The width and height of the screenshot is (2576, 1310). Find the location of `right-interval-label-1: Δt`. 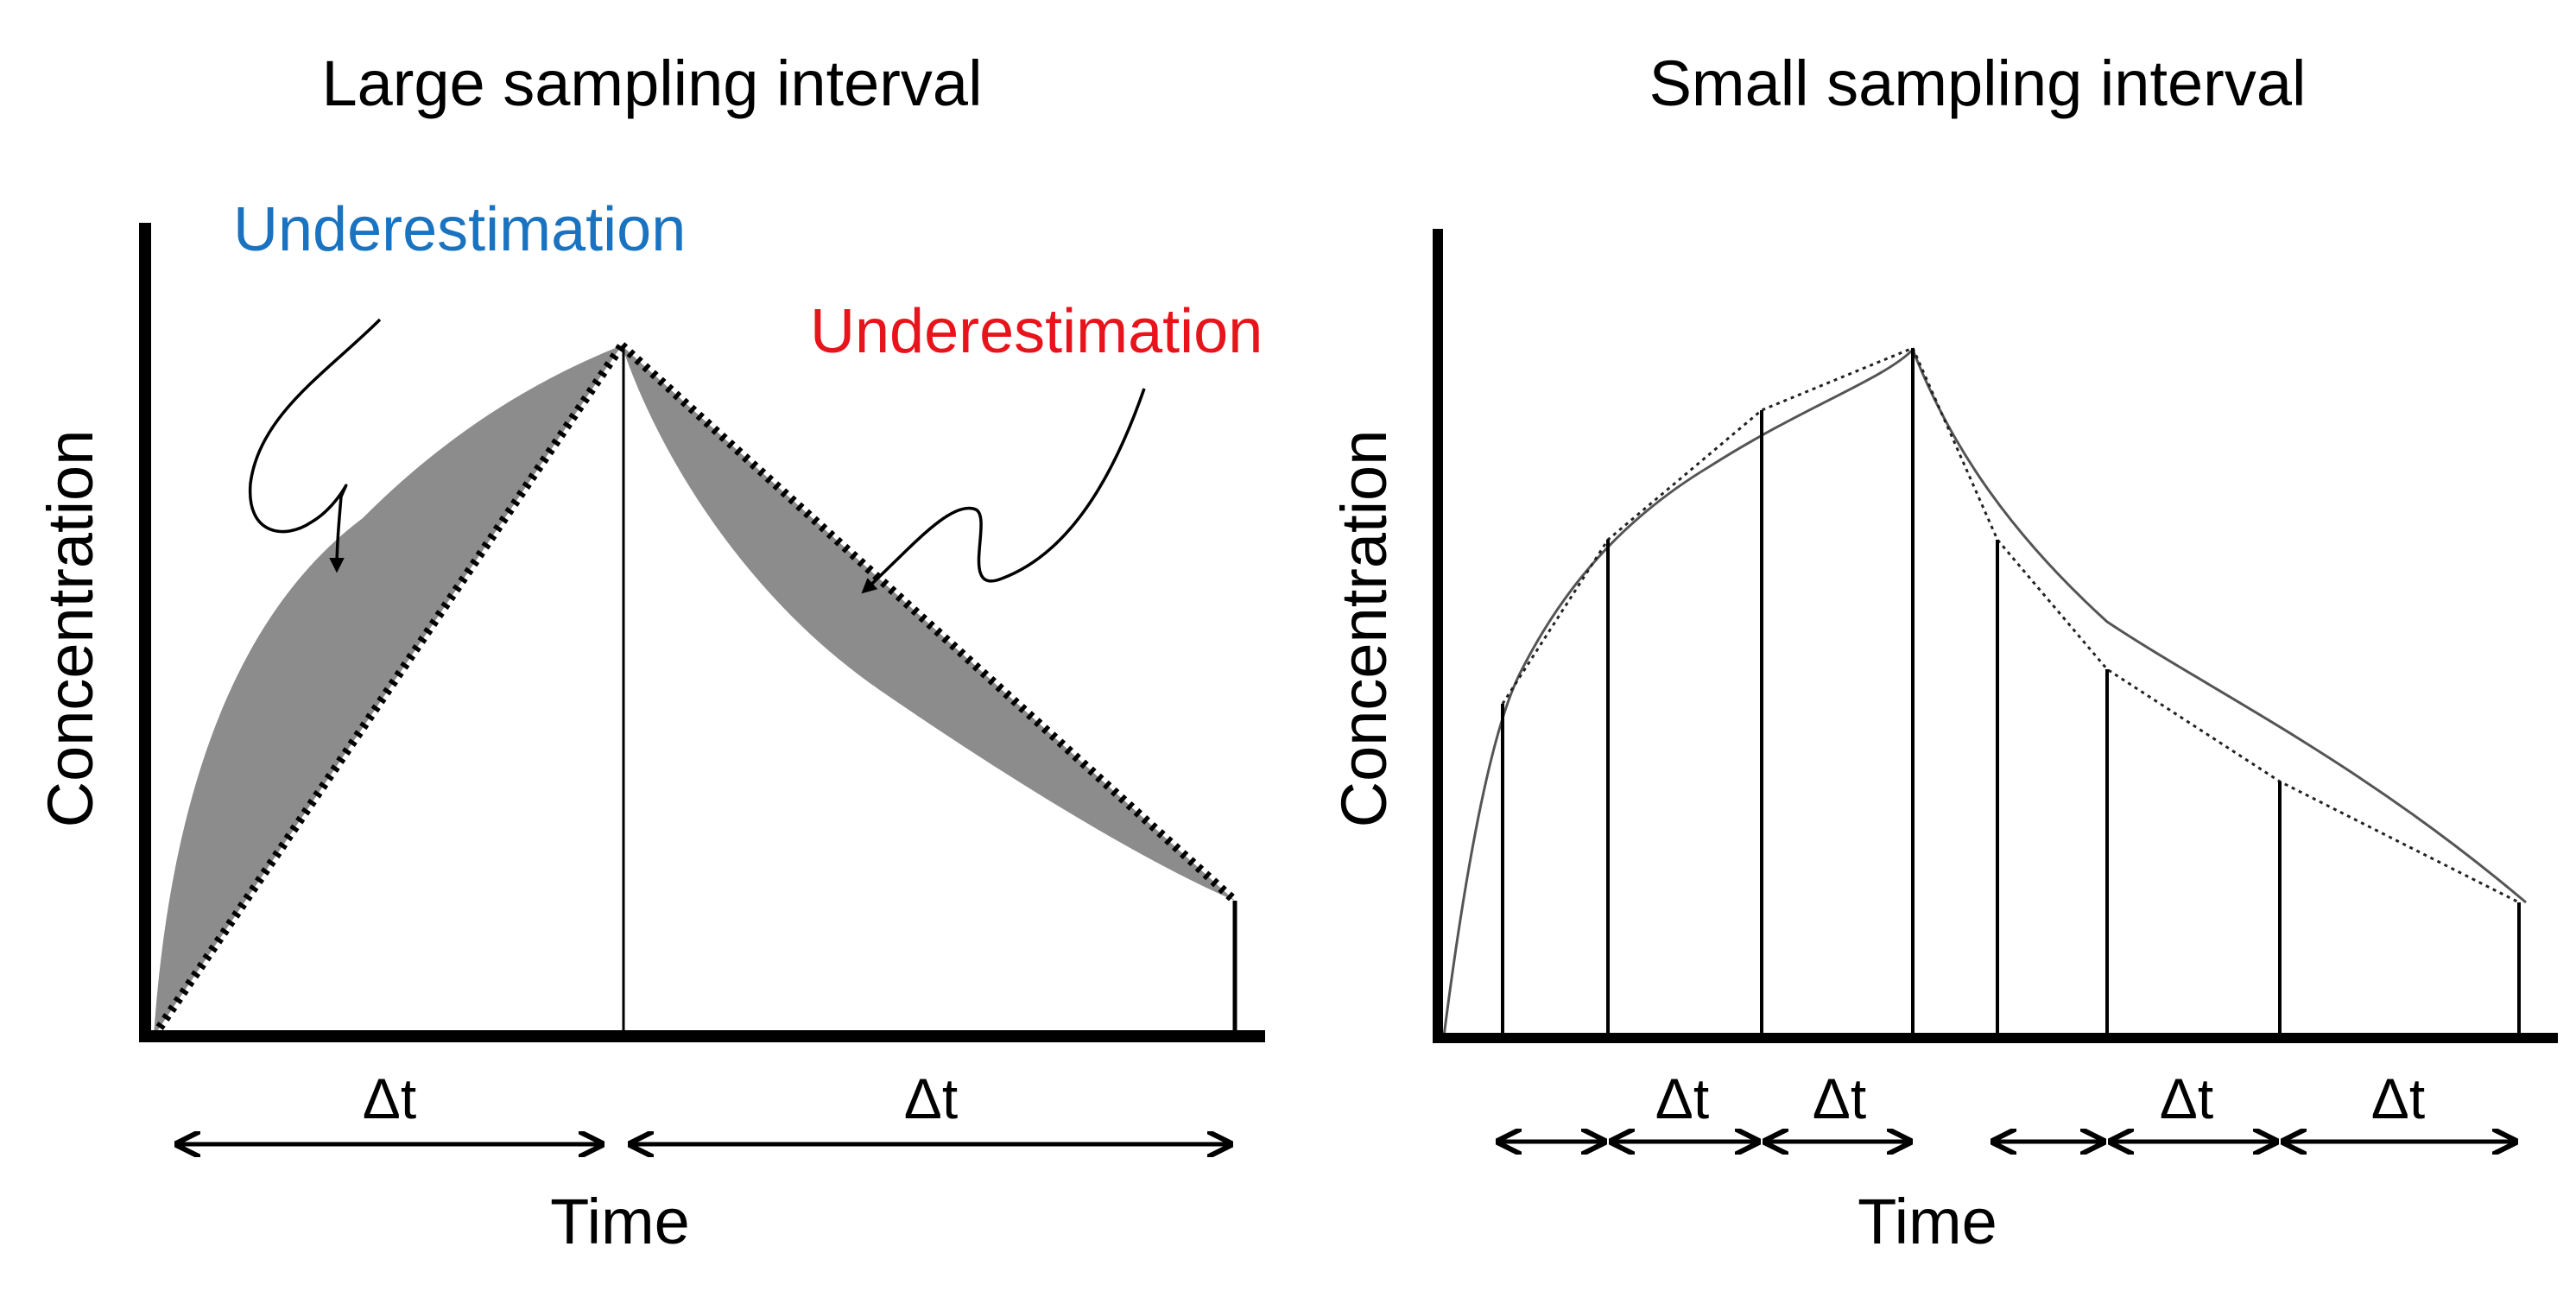

right-interval-label-1: Δt is located at coordinates (1682, 1098).